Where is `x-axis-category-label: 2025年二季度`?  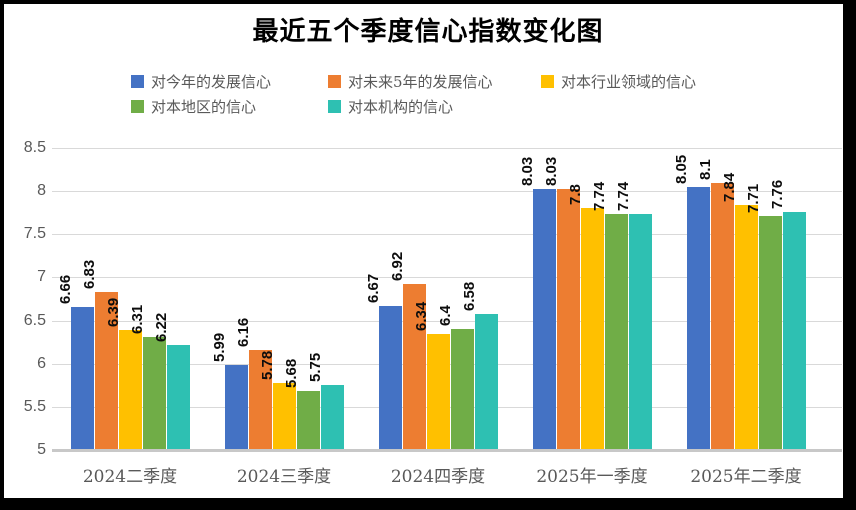 x-axis-category-label: 2025年二季度 is located at coordinates (746, 477).